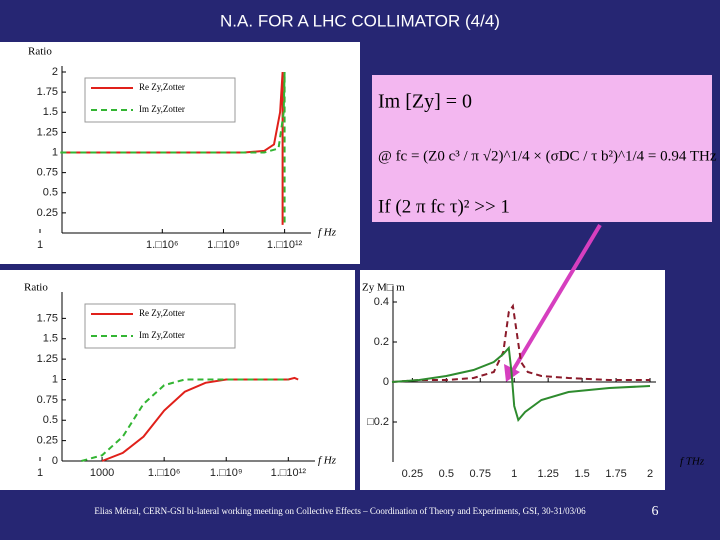 The height and width of the screenshot is (540, 720). I want to click on formula-box, so click(542, 148).